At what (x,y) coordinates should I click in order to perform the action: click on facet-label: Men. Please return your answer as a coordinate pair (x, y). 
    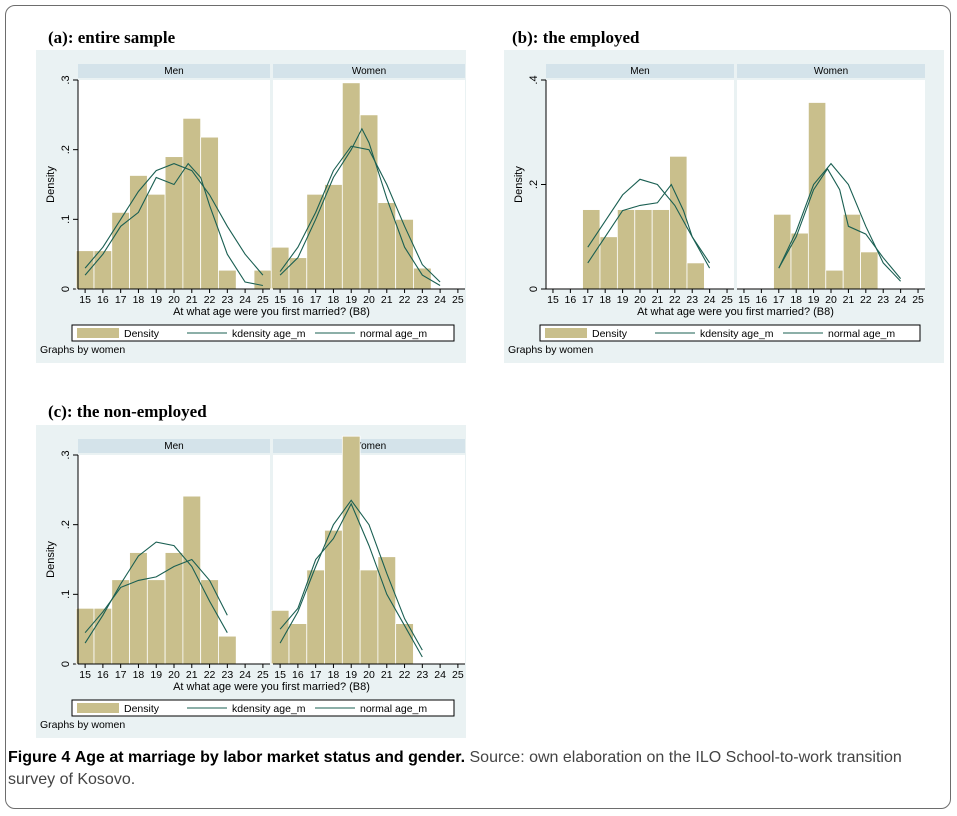
    Looking at the image, I should click on (173, 446).